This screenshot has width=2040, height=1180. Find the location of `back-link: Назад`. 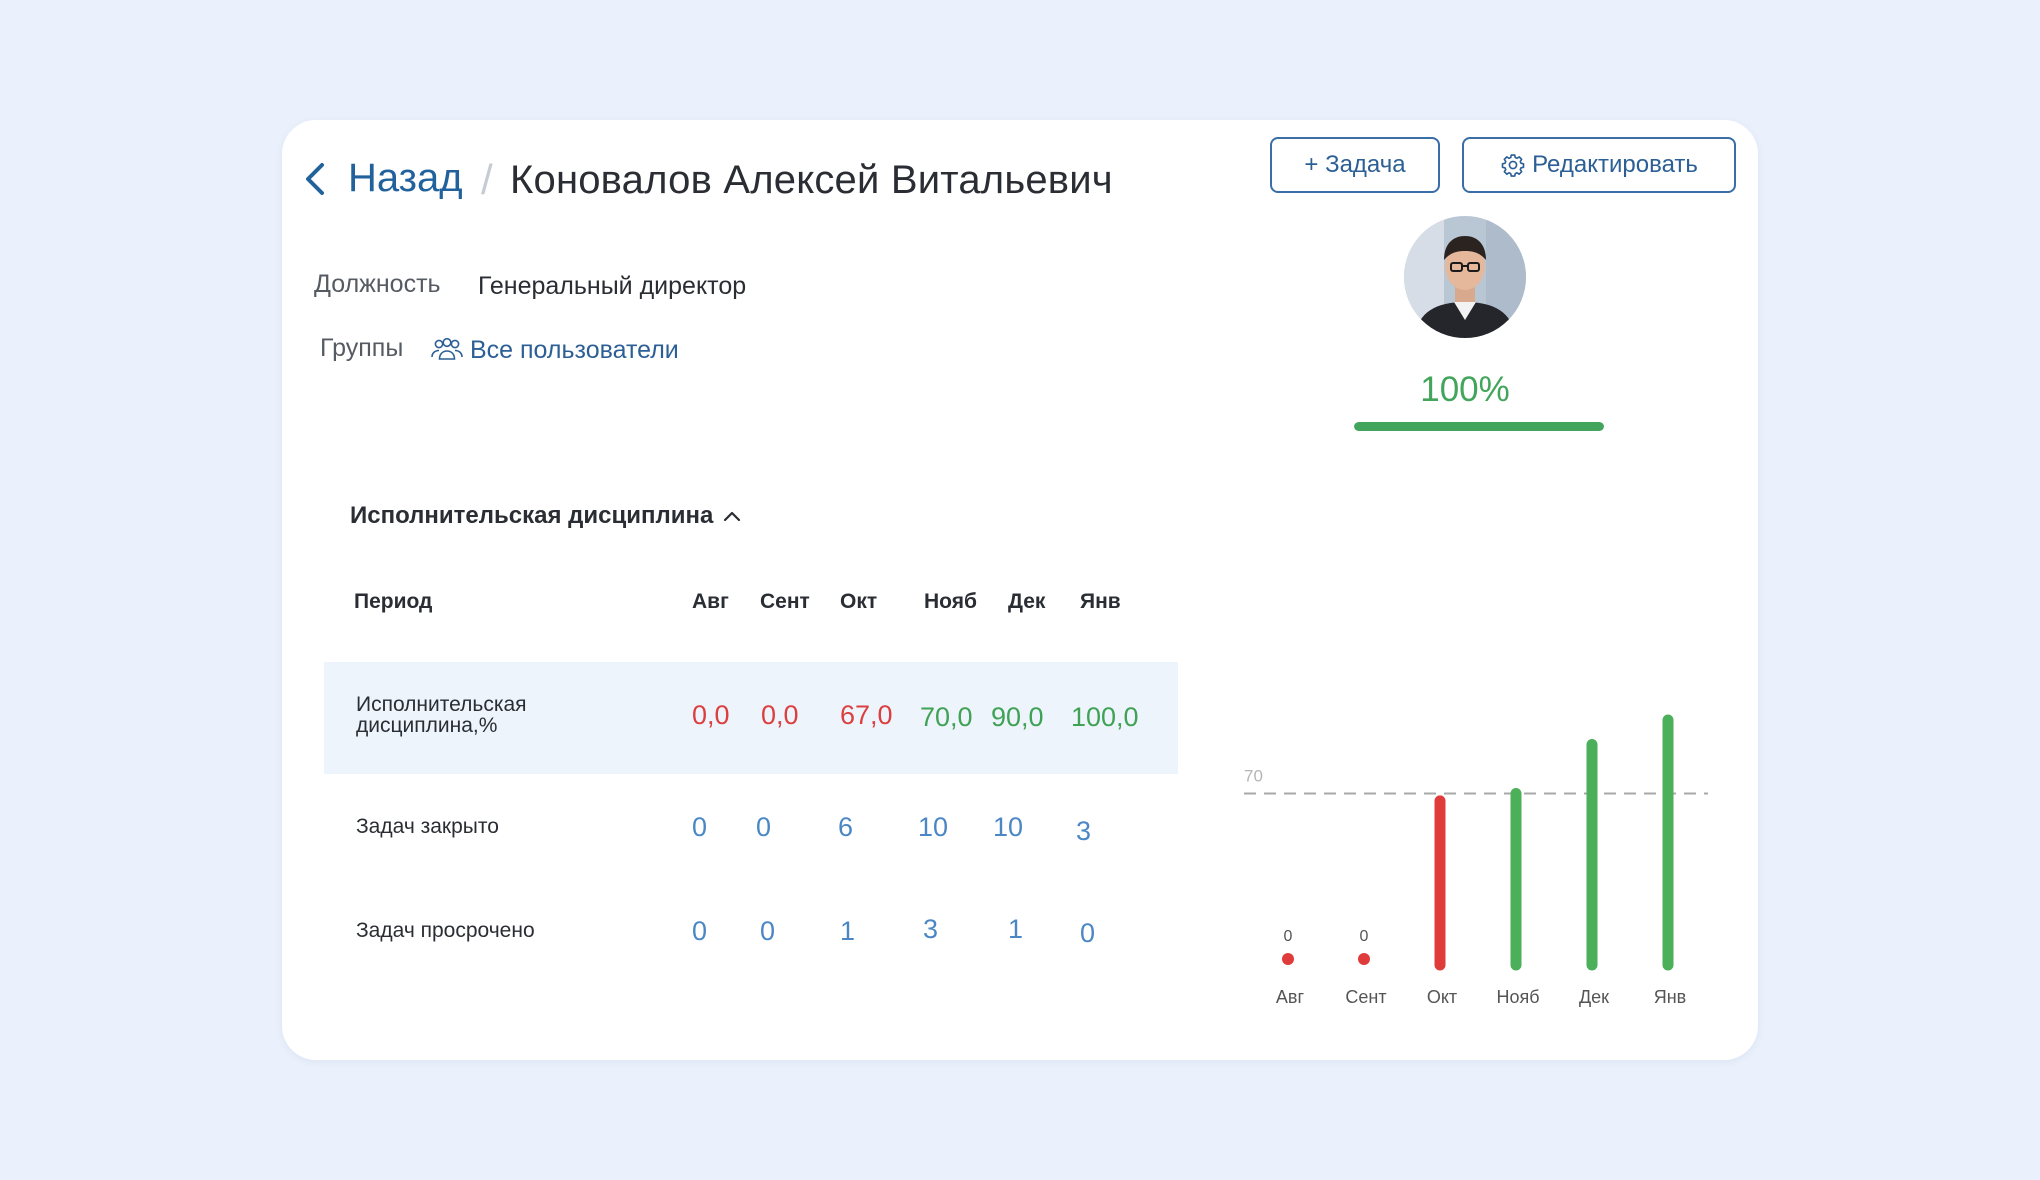

back-link: Назад is located at coordinates (383, 178).